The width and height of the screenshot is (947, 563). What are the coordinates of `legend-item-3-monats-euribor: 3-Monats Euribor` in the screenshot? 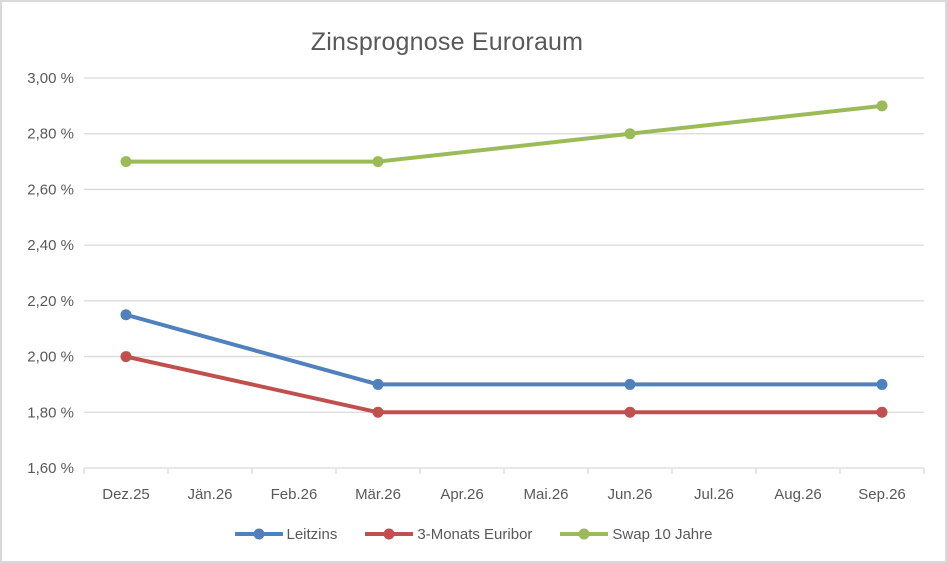 It's located at (448, 534).